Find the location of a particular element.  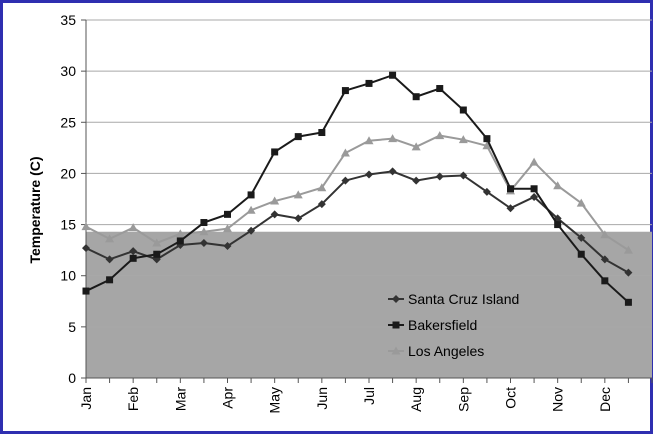

x-axis: Jan Feb Mar Apr May Jun Jul Aug Sep Oct Nov Dec is located at coordinates (365, 395).